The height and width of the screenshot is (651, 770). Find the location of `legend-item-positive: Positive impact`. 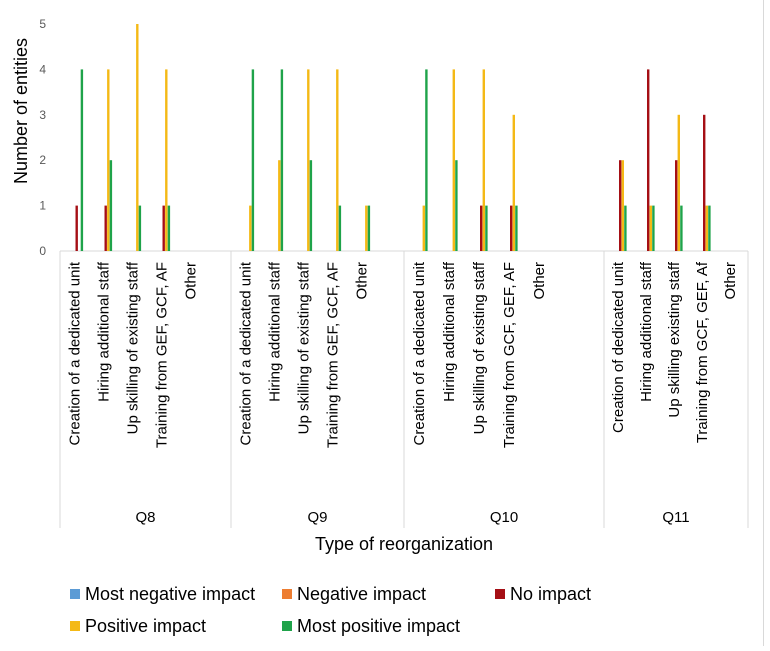

legend-item-positive: Positive impact is located at coordinates (176, 626).